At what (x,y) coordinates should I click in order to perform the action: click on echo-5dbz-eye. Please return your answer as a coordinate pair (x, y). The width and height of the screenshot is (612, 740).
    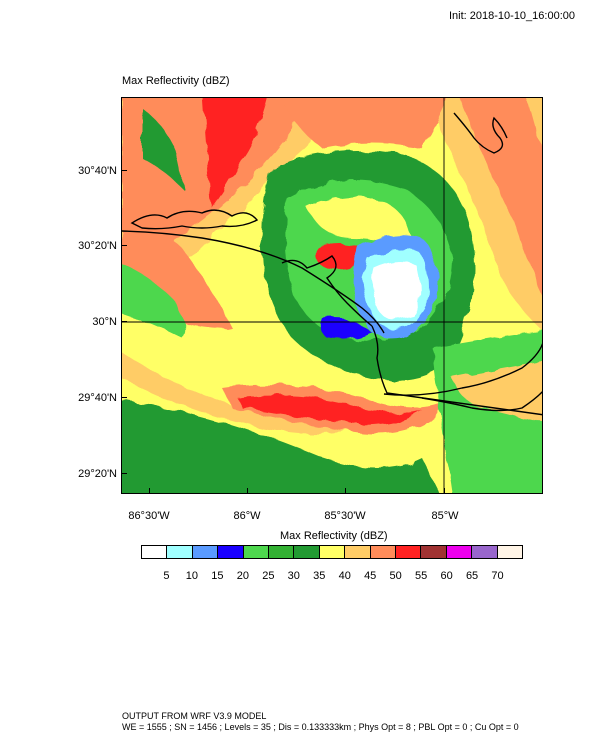
    Looking at the image, I should click on (396, 291).